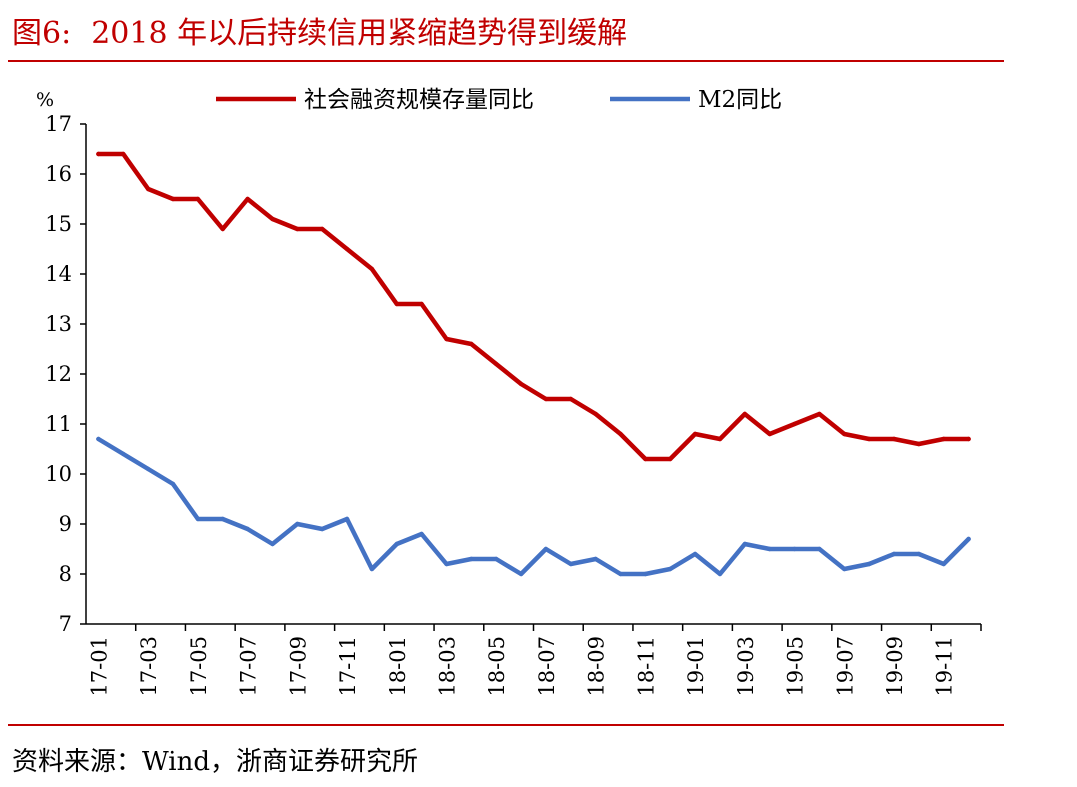 The width and height of the screenshot is (1077, 787). What do you see at coordinates (58, 474) in the screenshot?
I see `y-tick-label: 10` at bounding box center [58, 474].